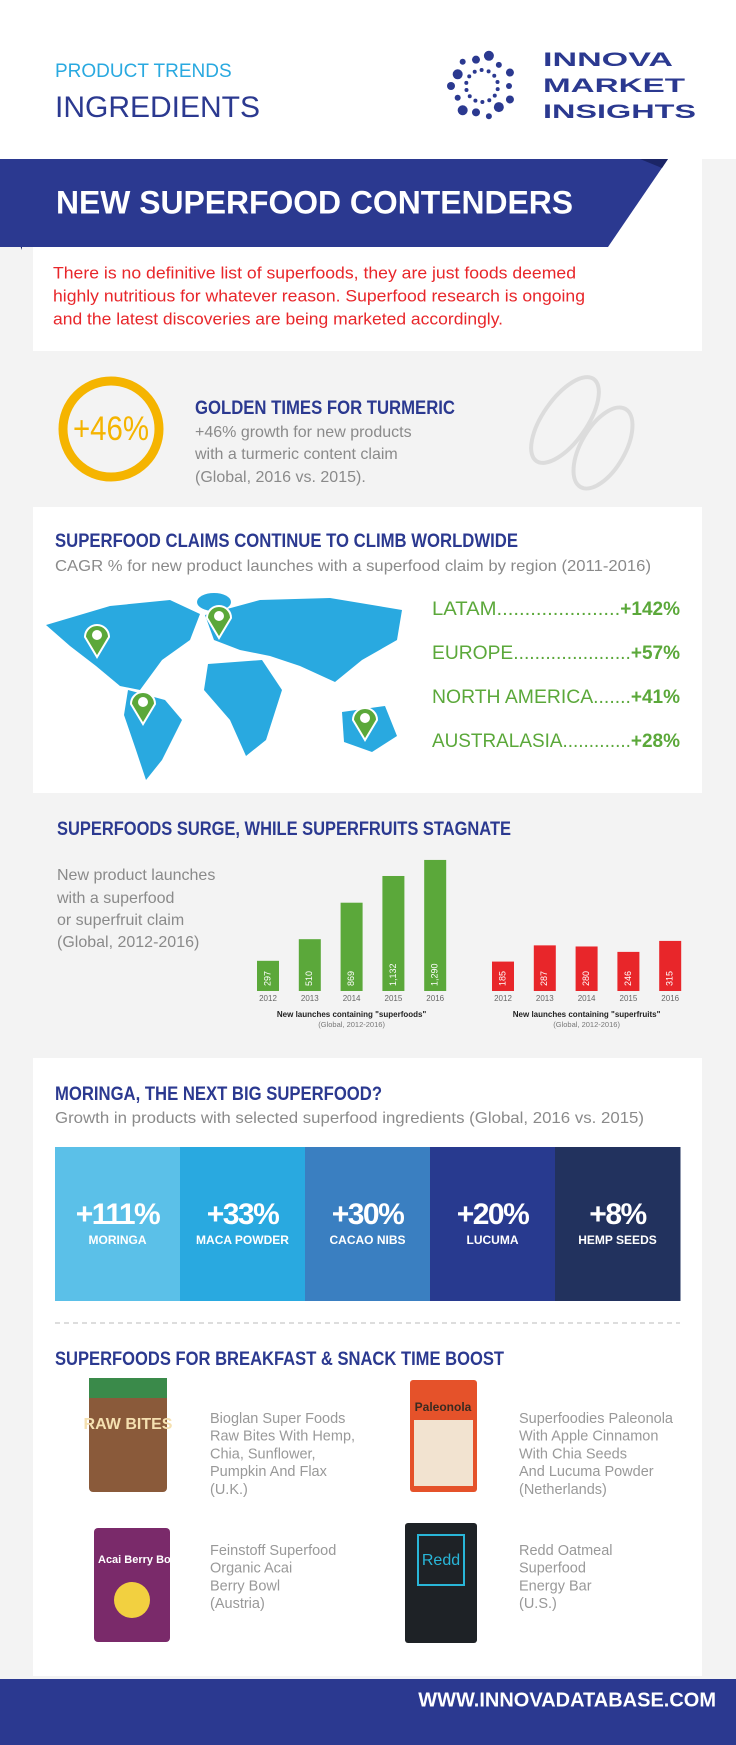 The image size is (736, 1745). I want to click on chart-caption: New launches containing "superfoods", so click(352, 1014).